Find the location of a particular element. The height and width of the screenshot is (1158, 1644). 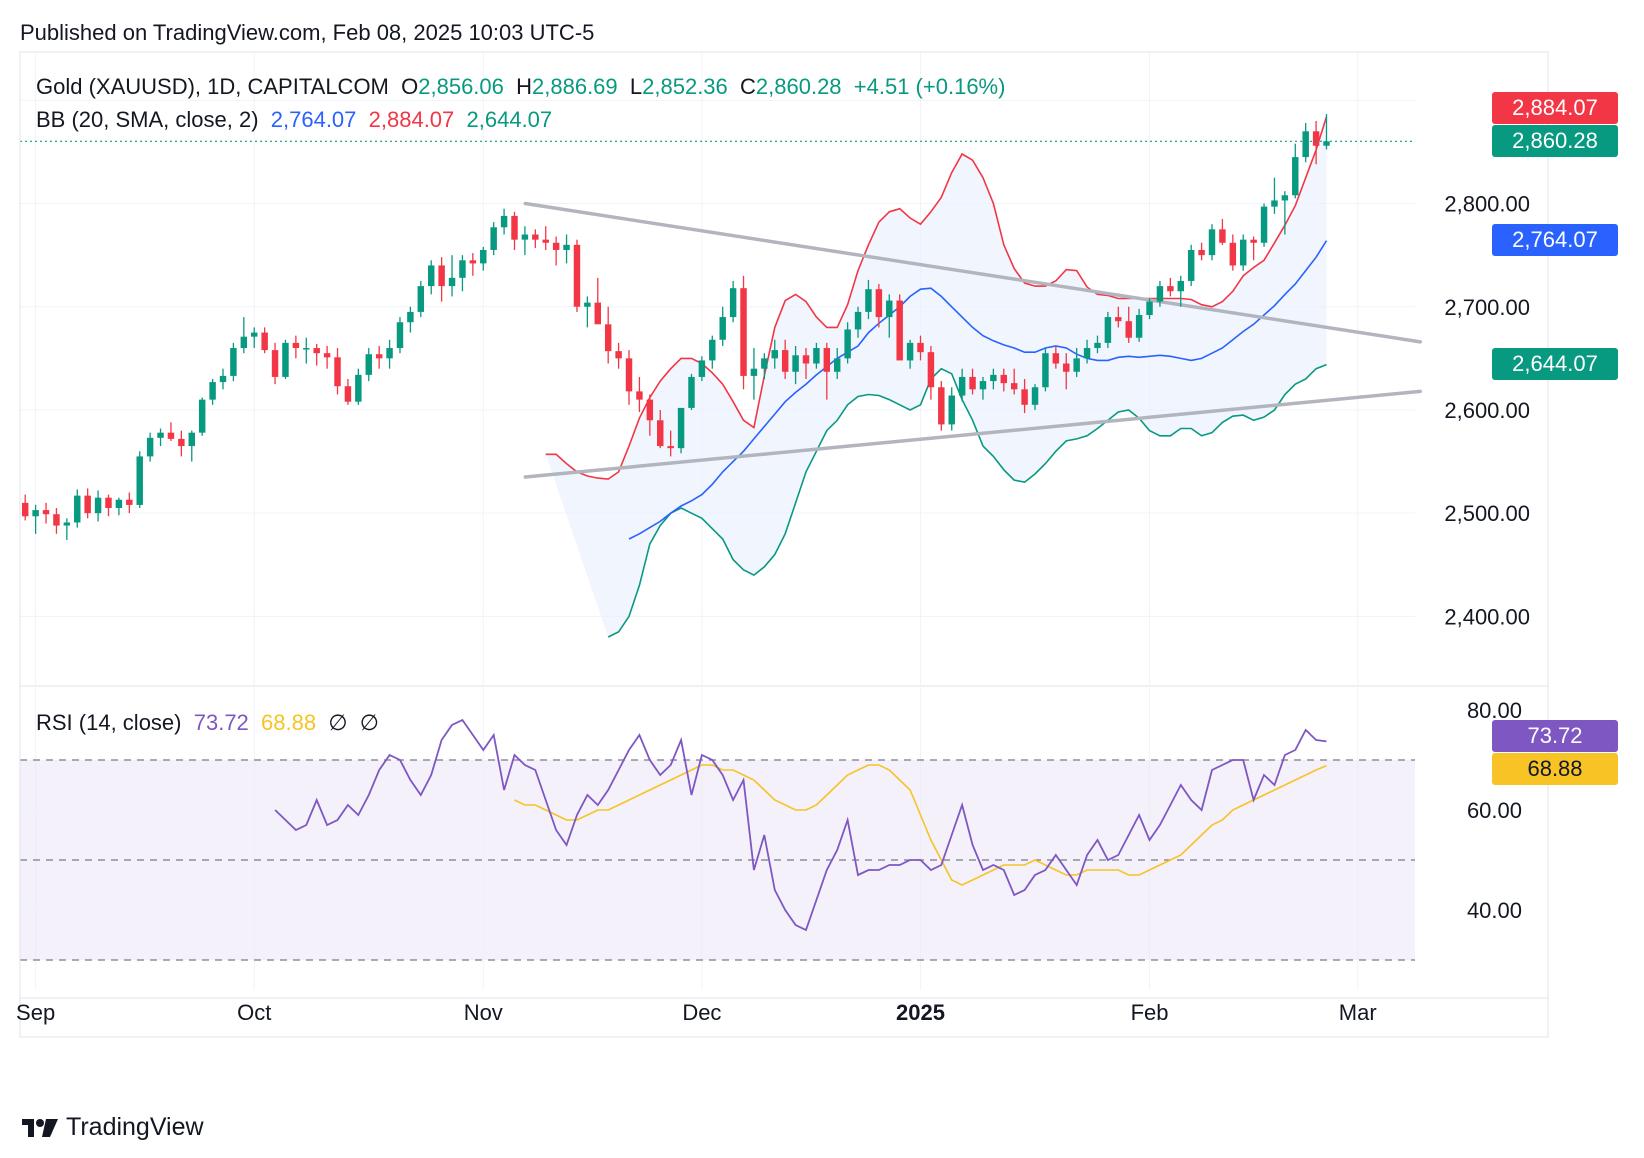

rsi-ma-line is located at coordinates (920, 825).